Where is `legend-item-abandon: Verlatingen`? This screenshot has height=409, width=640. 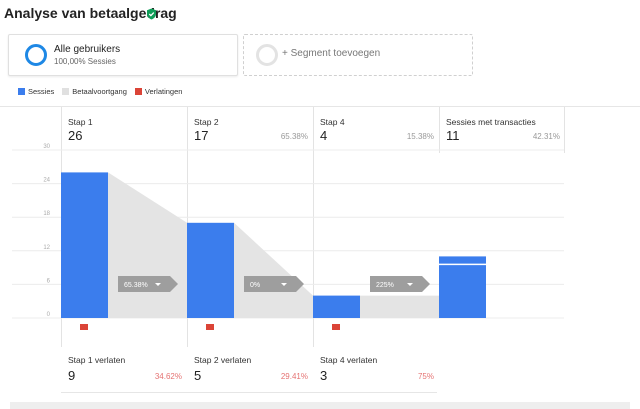 legend-item-abandon: Verlatingen is located at coordinates (158, 91).